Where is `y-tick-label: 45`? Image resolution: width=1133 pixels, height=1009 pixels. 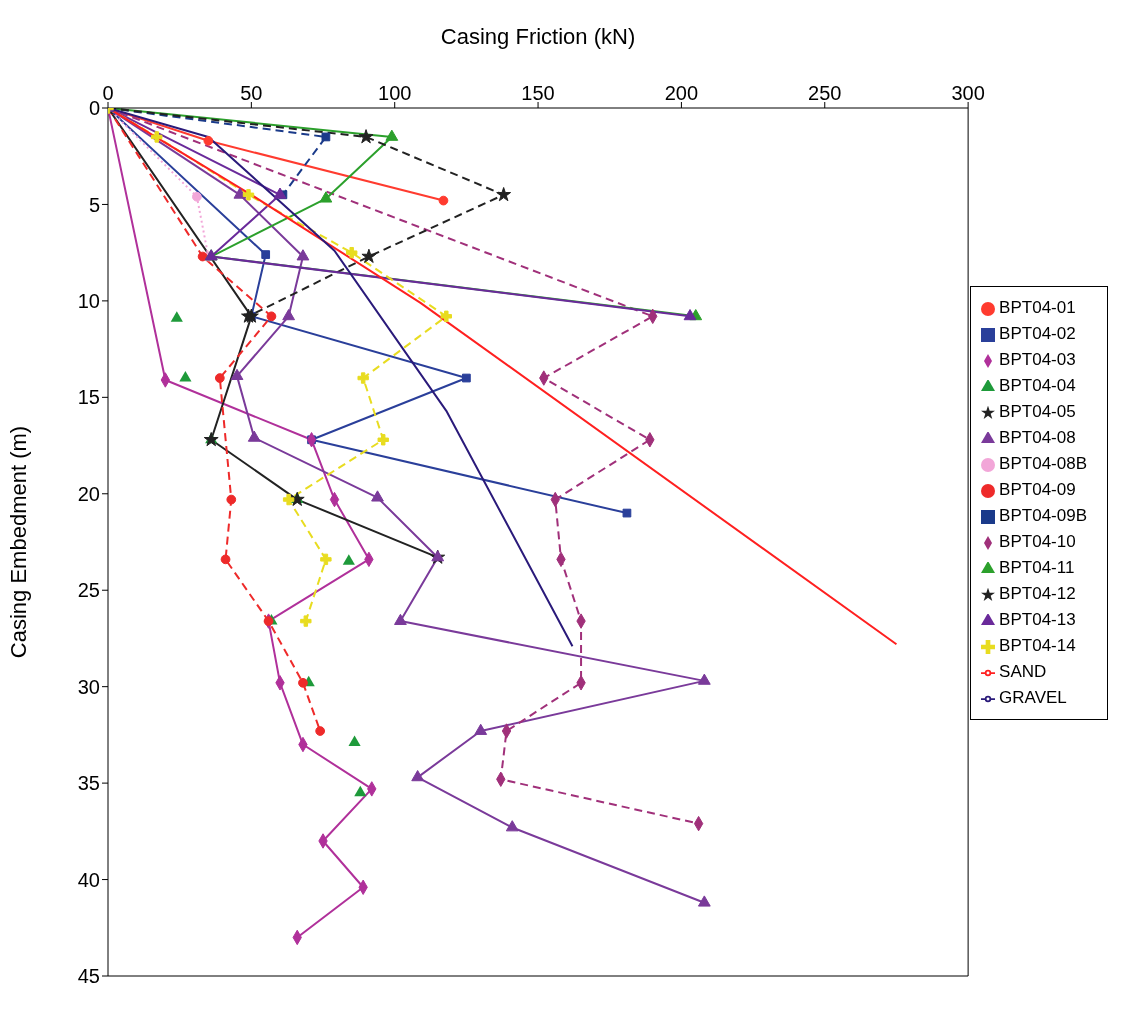
y-tick-label: 45 is located at coordinates (88, 976).